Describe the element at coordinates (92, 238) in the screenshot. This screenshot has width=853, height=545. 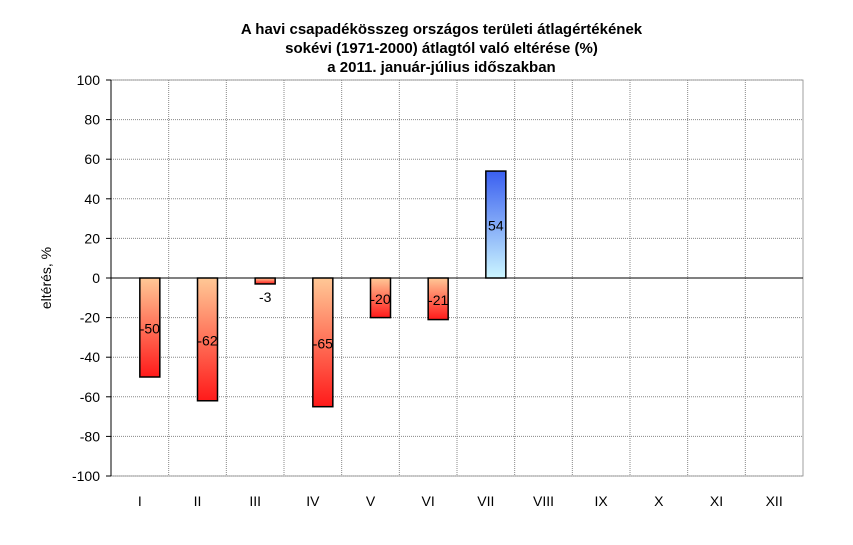
I see `y-tick-label: 20` at that location.